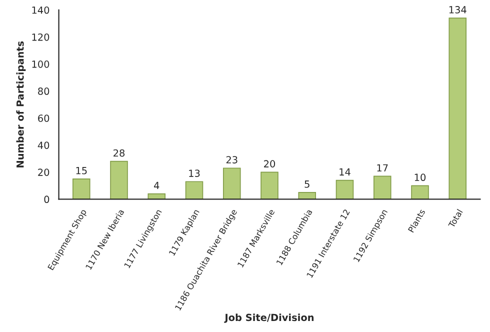 Image resolution: width=490 pixels, height=332 pixels. Describe the element at coordinates (21, 104) in the screenshot. I see `y-axis-title: Number of Participants` at that location.